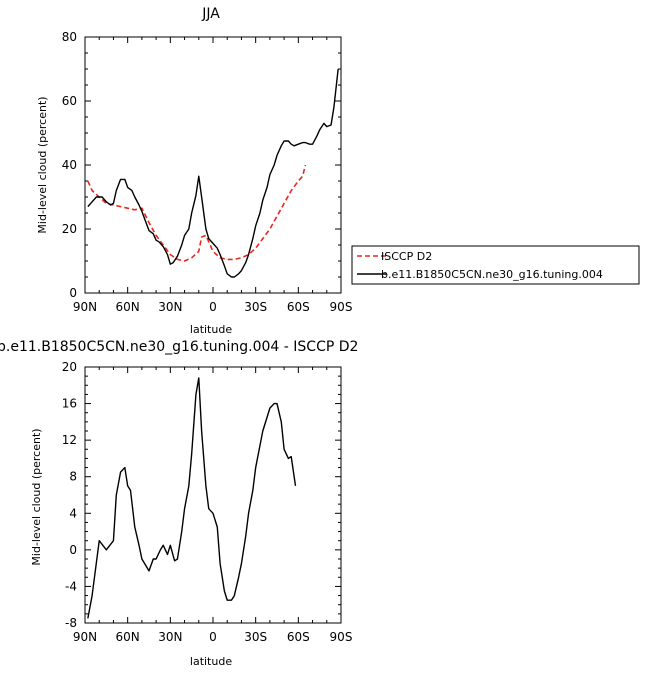  What do you see at coordinates (69, 367) in the screenshot?
I see `bottom-y-tick-label: 20` at bounding box center [69, 367].